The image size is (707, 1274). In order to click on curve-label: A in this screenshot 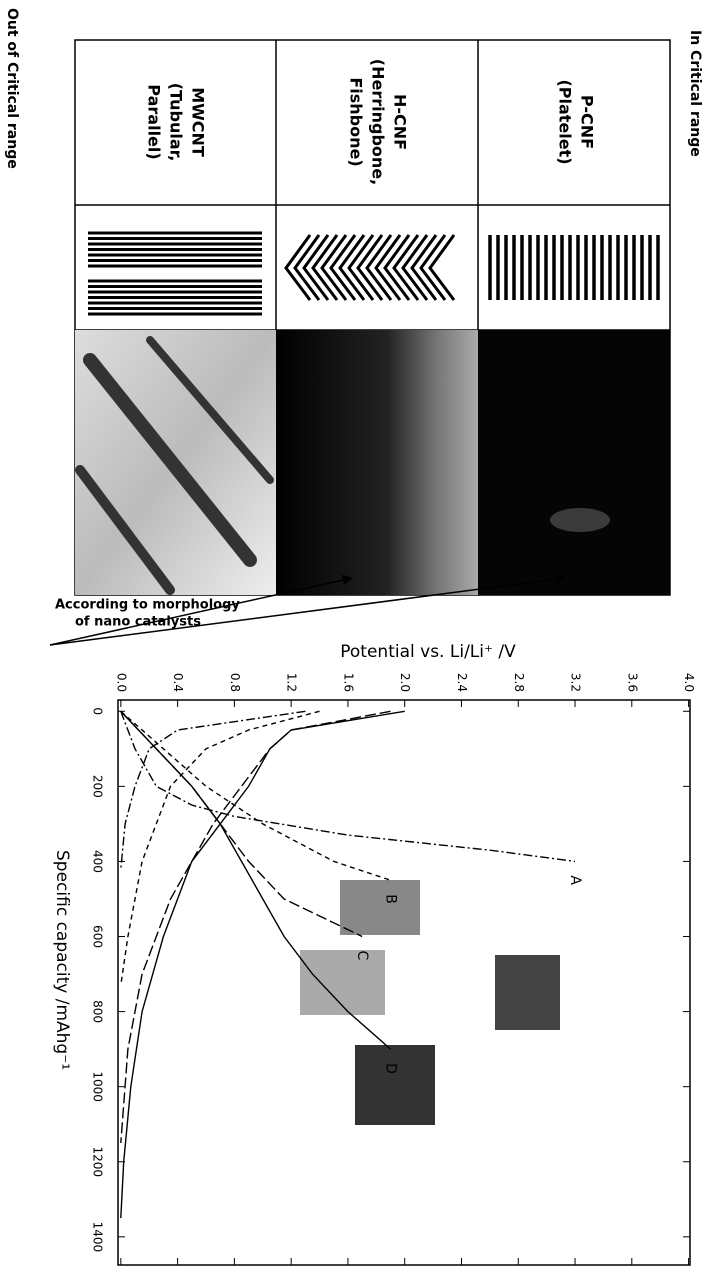, I will do `click(575, 880)`.